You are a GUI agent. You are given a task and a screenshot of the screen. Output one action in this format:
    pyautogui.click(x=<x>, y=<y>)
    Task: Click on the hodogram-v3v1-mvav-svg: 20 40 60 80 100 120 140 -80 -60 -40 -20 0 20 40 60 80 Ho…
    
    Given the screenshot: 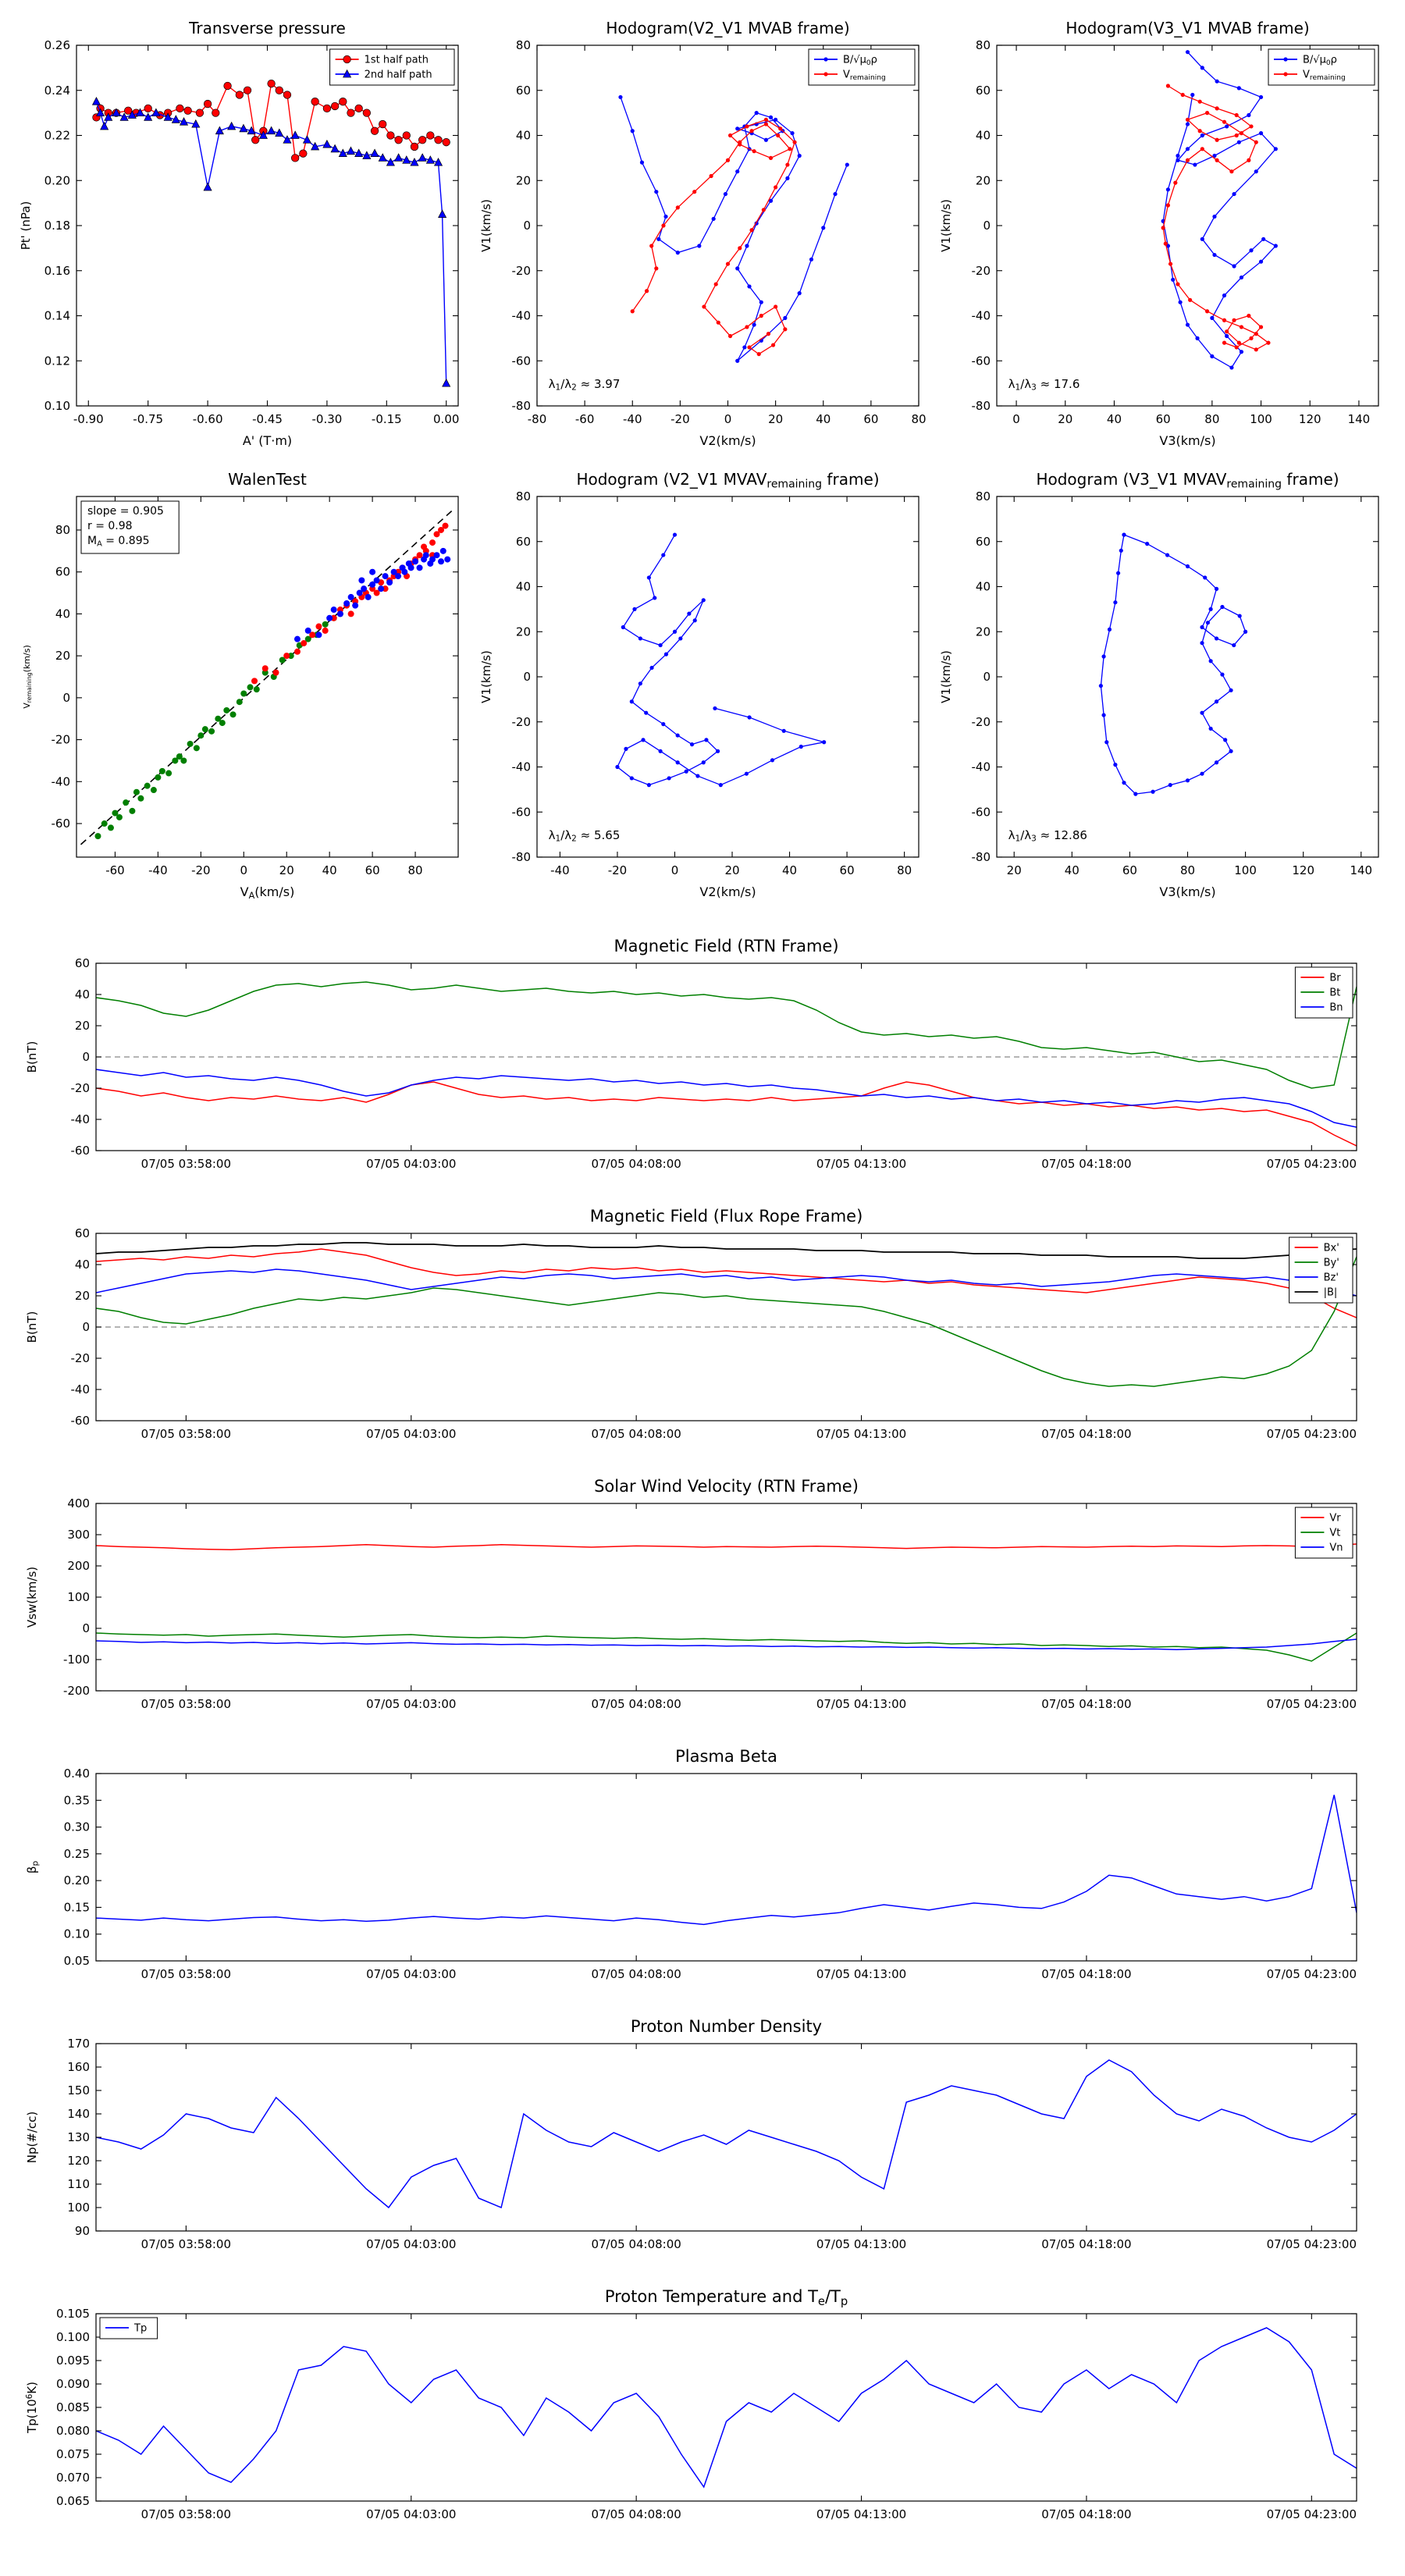 What is the action you would take?
    pyautogui.click(x=1159, y=684)
    